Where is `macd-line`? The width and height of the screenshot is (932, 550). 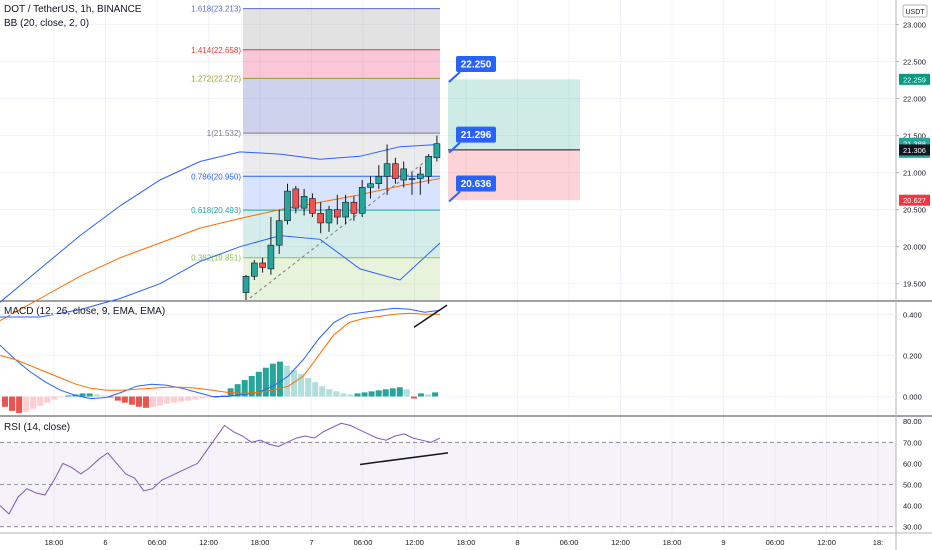
macd-line is located at coordinates (220, 353).